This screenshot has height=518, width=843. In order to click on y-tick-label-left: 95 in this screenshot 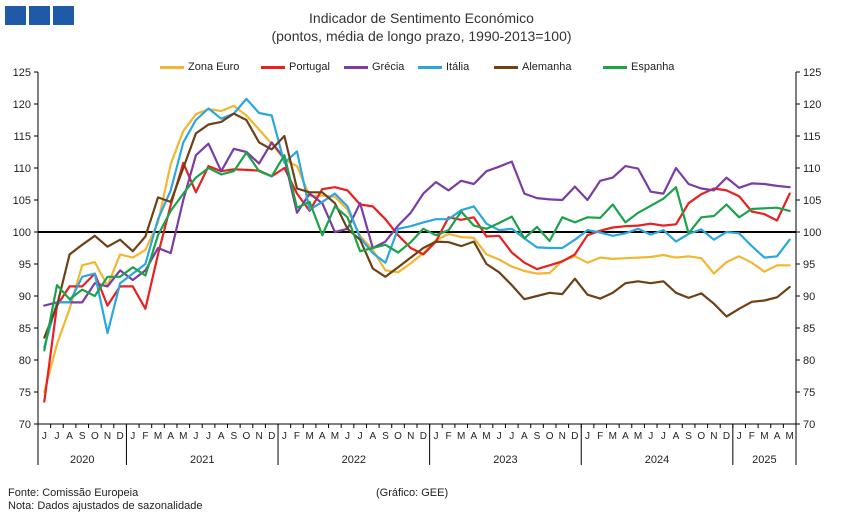, I will do `click(25, 265)`.